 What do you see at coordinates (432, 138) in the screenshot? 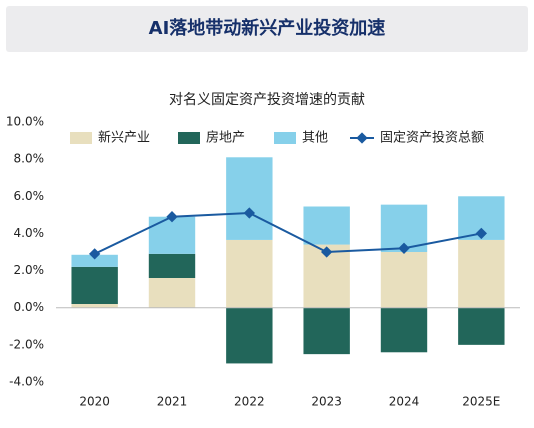
I see `legend-label: 固定资产投资总额` at bounding box center [432, 138].